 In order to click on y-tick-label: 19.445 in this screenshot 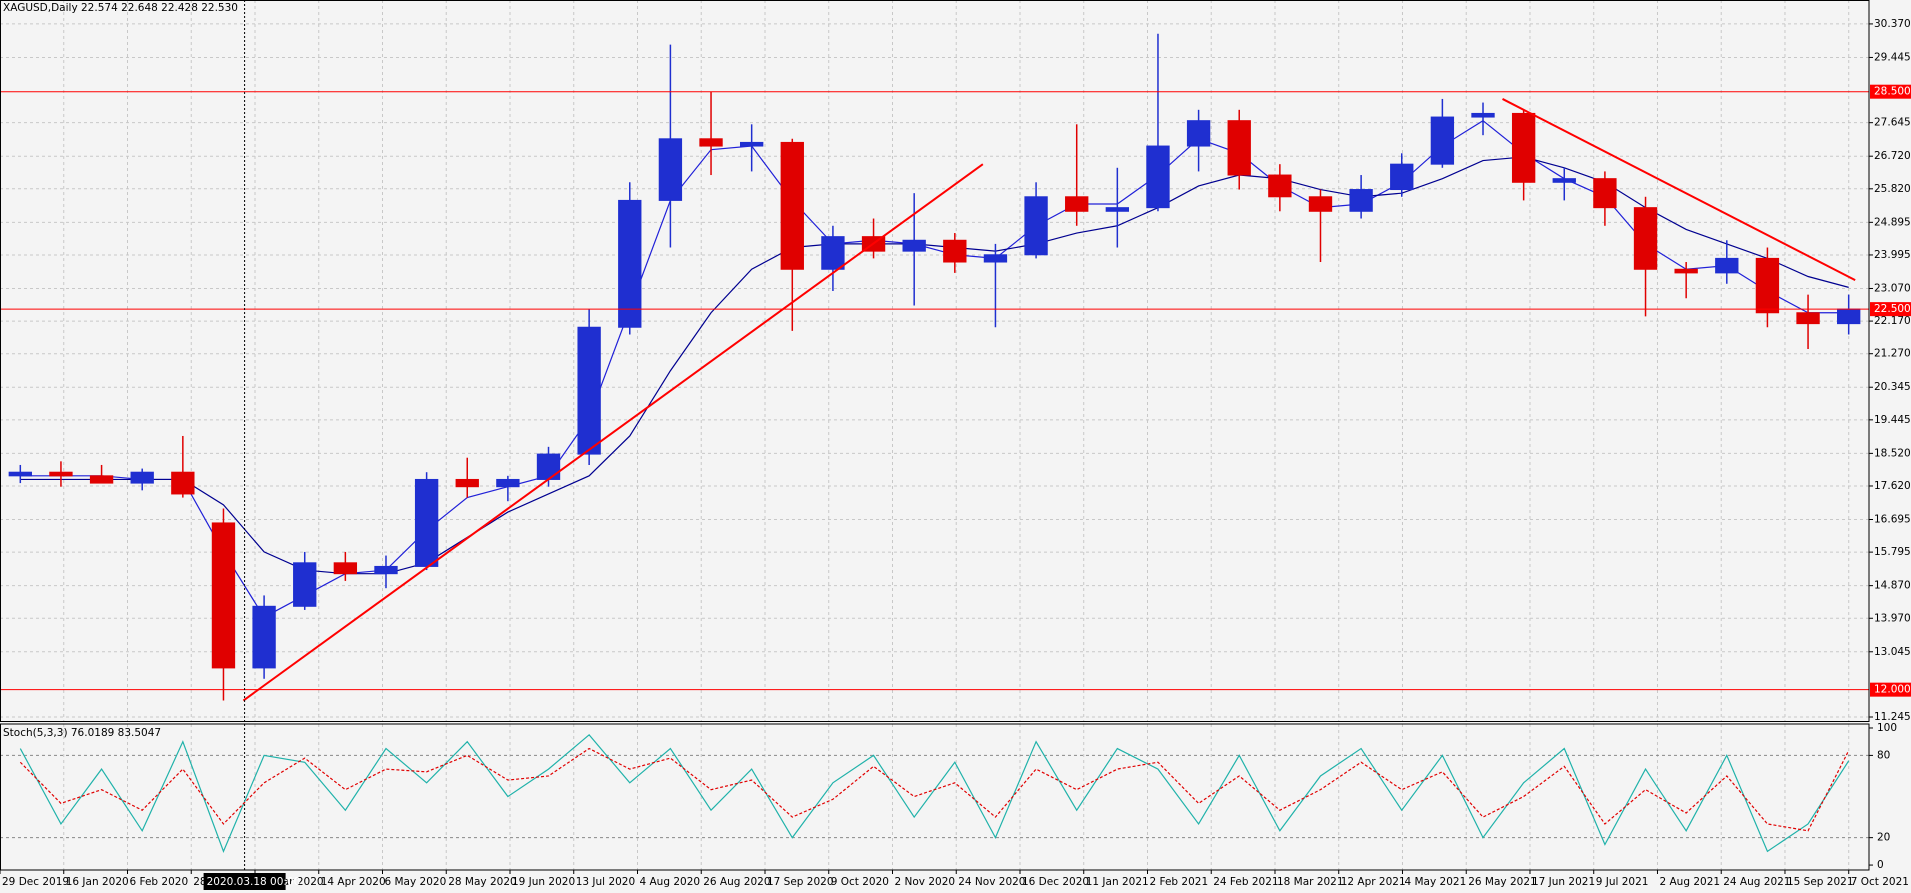, I will do `click(1892, 420)`.